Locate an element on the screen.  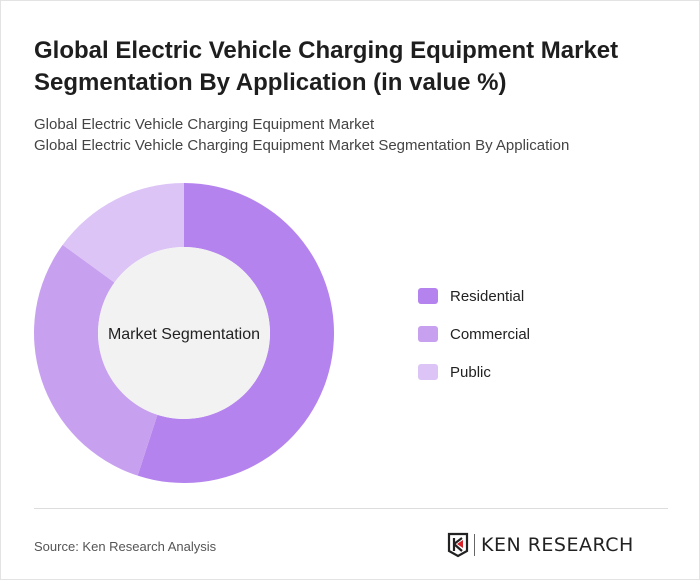
logo-divider is located at coordinates (474, 545).